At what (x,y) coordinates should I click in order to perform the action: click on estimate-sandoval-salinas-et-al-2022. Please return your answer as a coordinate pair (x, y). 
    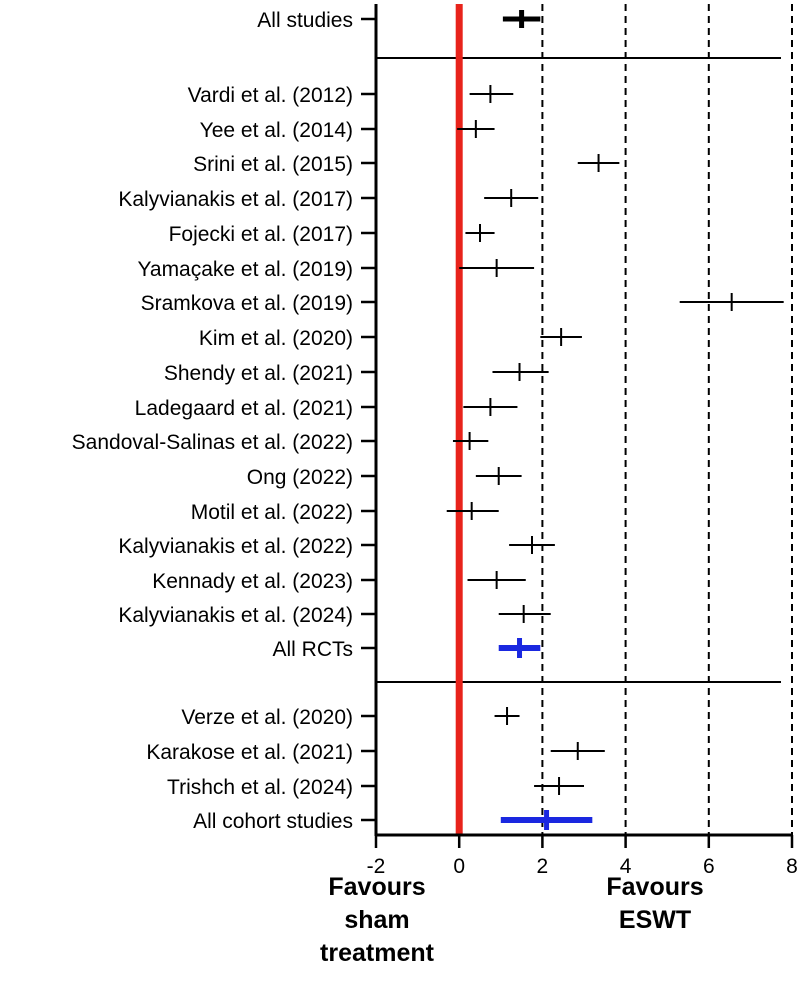
    Looking at the image, I should click on (470, 441).